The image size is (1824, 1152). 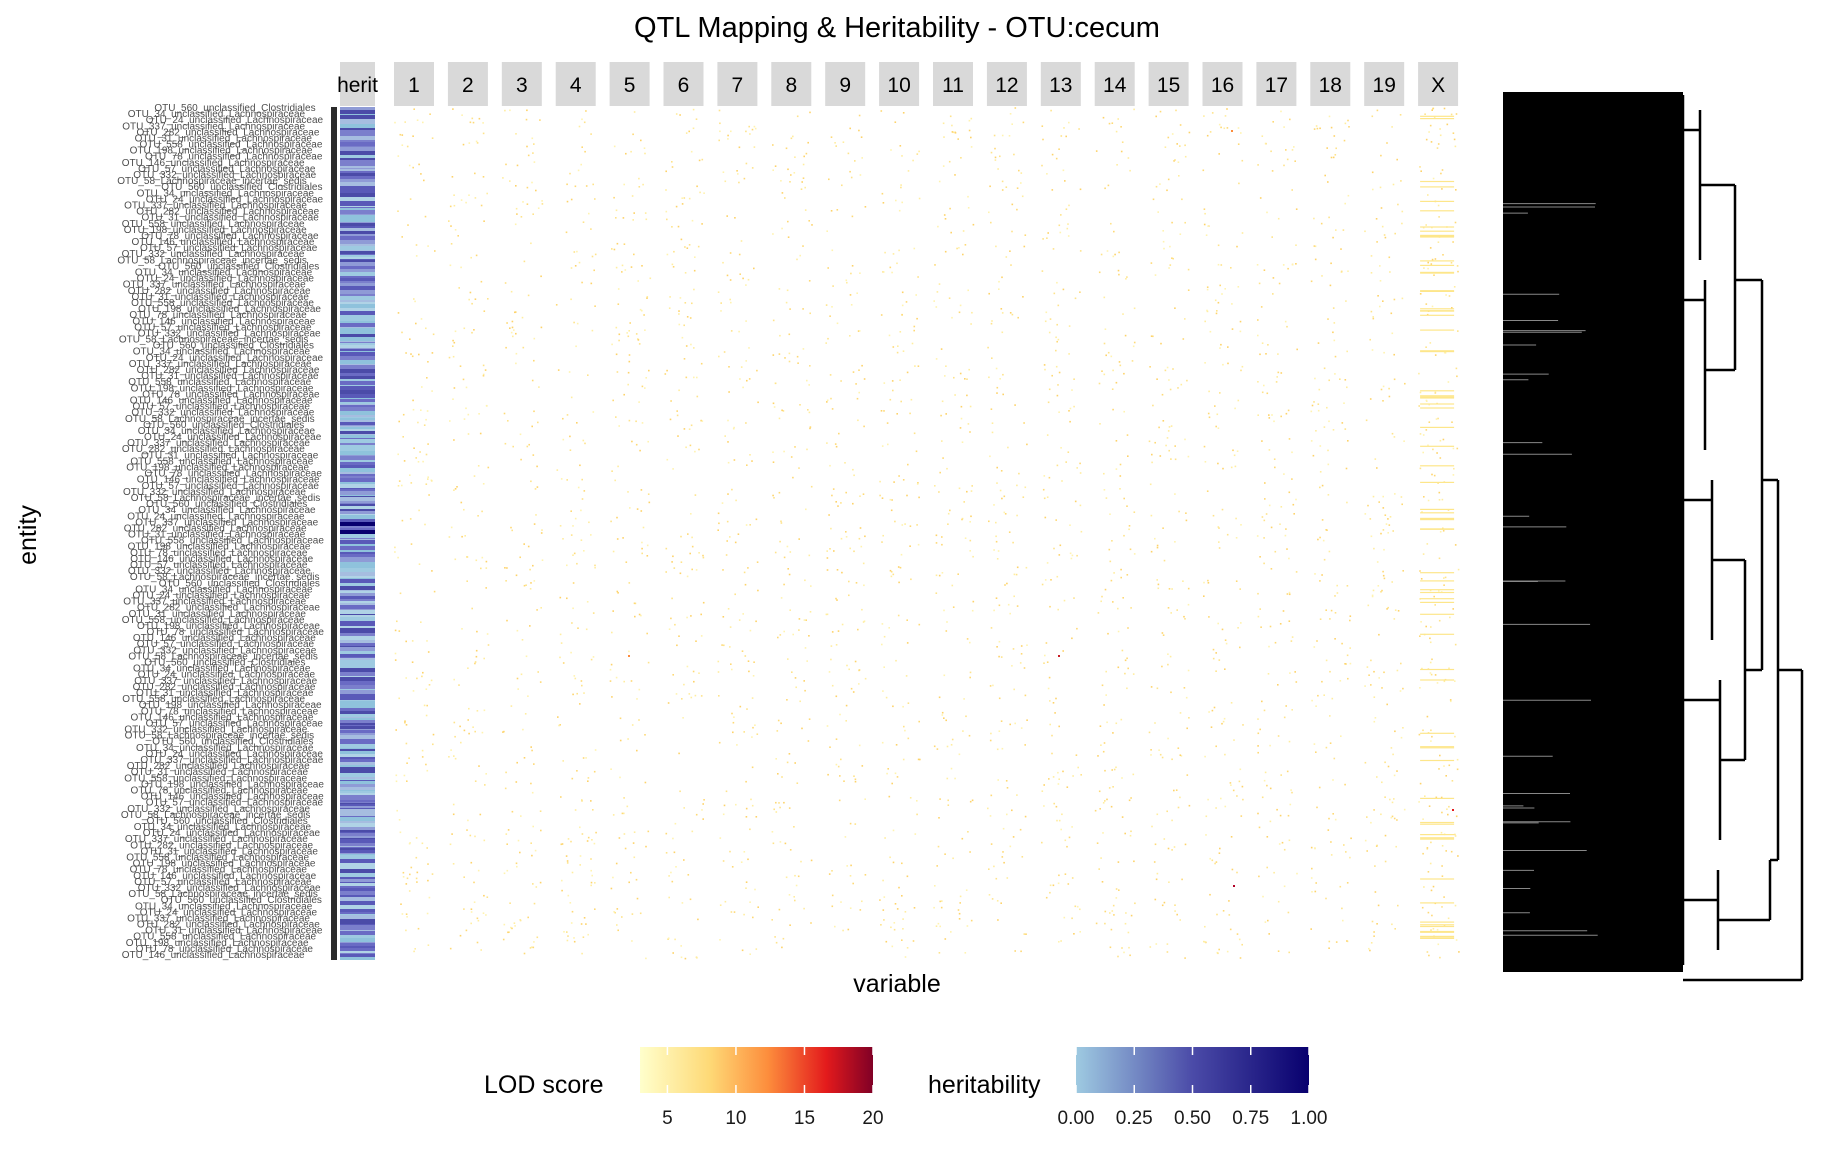 What do you see at coordinates (667, 1118) in the screenshot?
I see `lod-tick-label: 5` at bounding box center [667, 1118].